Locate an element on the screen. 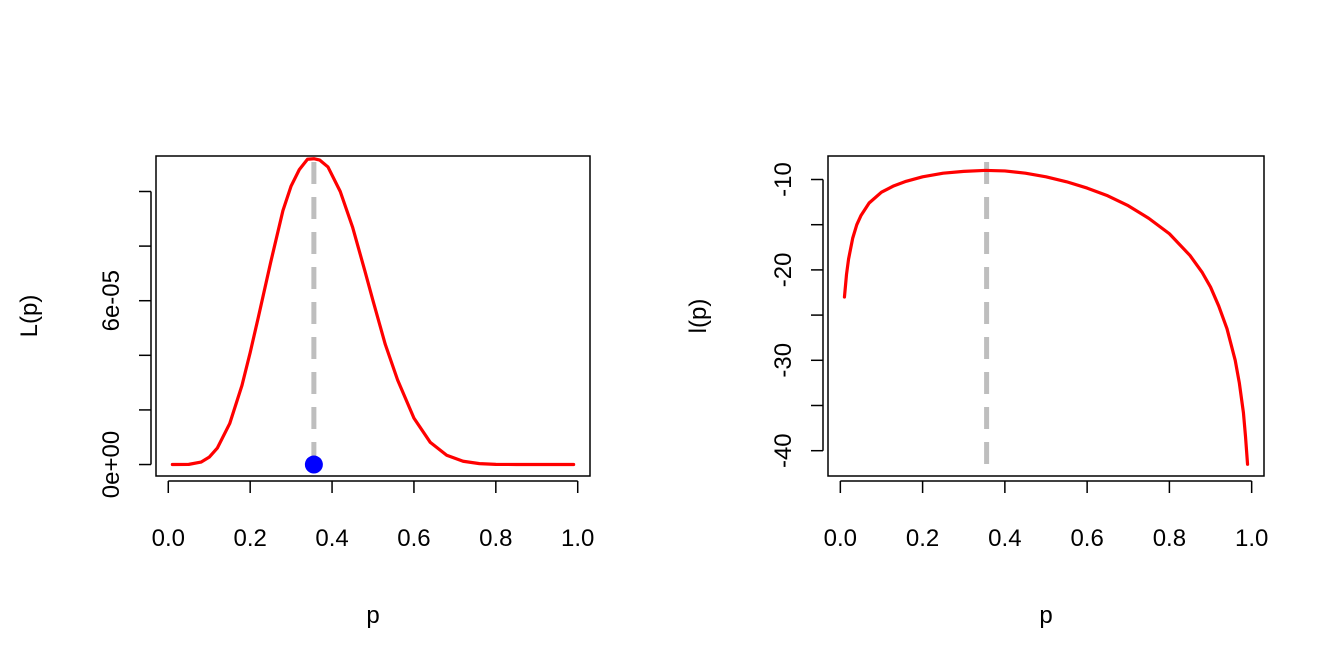  likelihood-x-axis-label: p is located at coordinates (372, 615).